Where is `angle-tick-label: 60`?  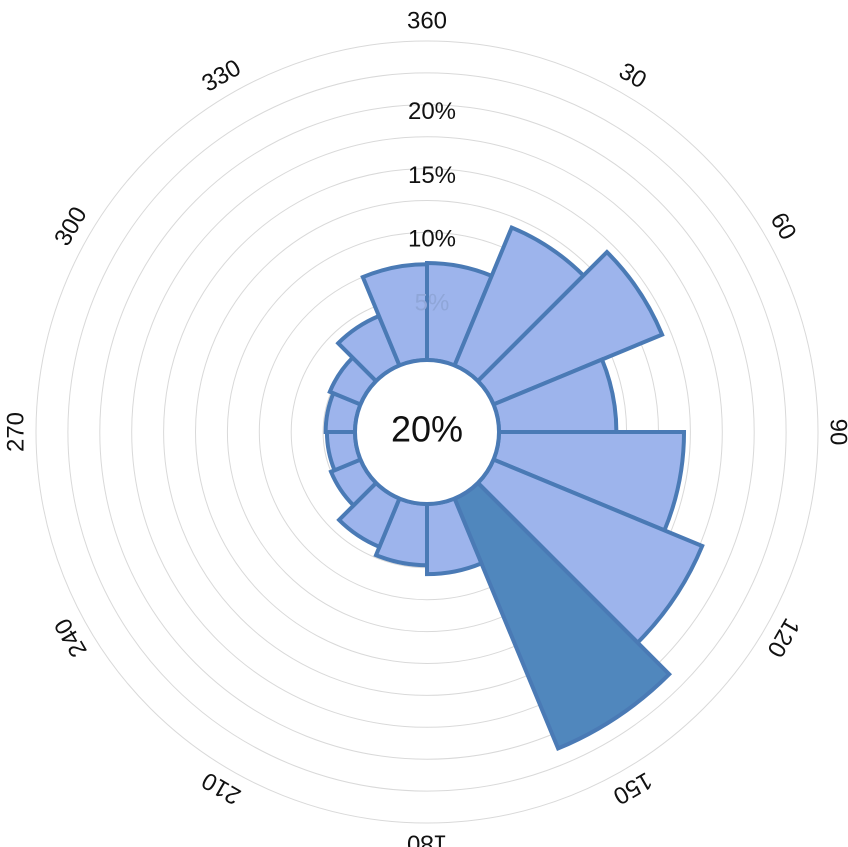
angle-tick-label: 60 is located at coordinates (783, 226).